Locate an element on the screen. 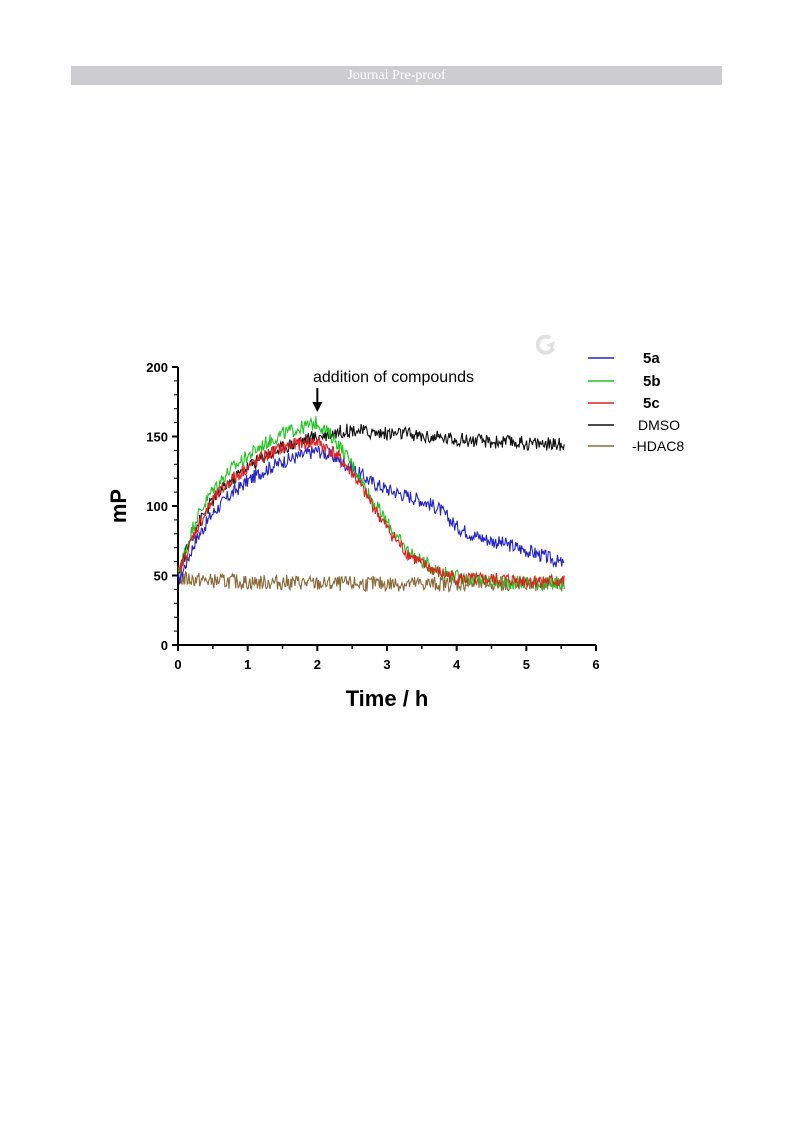 This screenshot has height=1123, width=793. legend-label-5b: 5b is located at coordinates (652, 381).